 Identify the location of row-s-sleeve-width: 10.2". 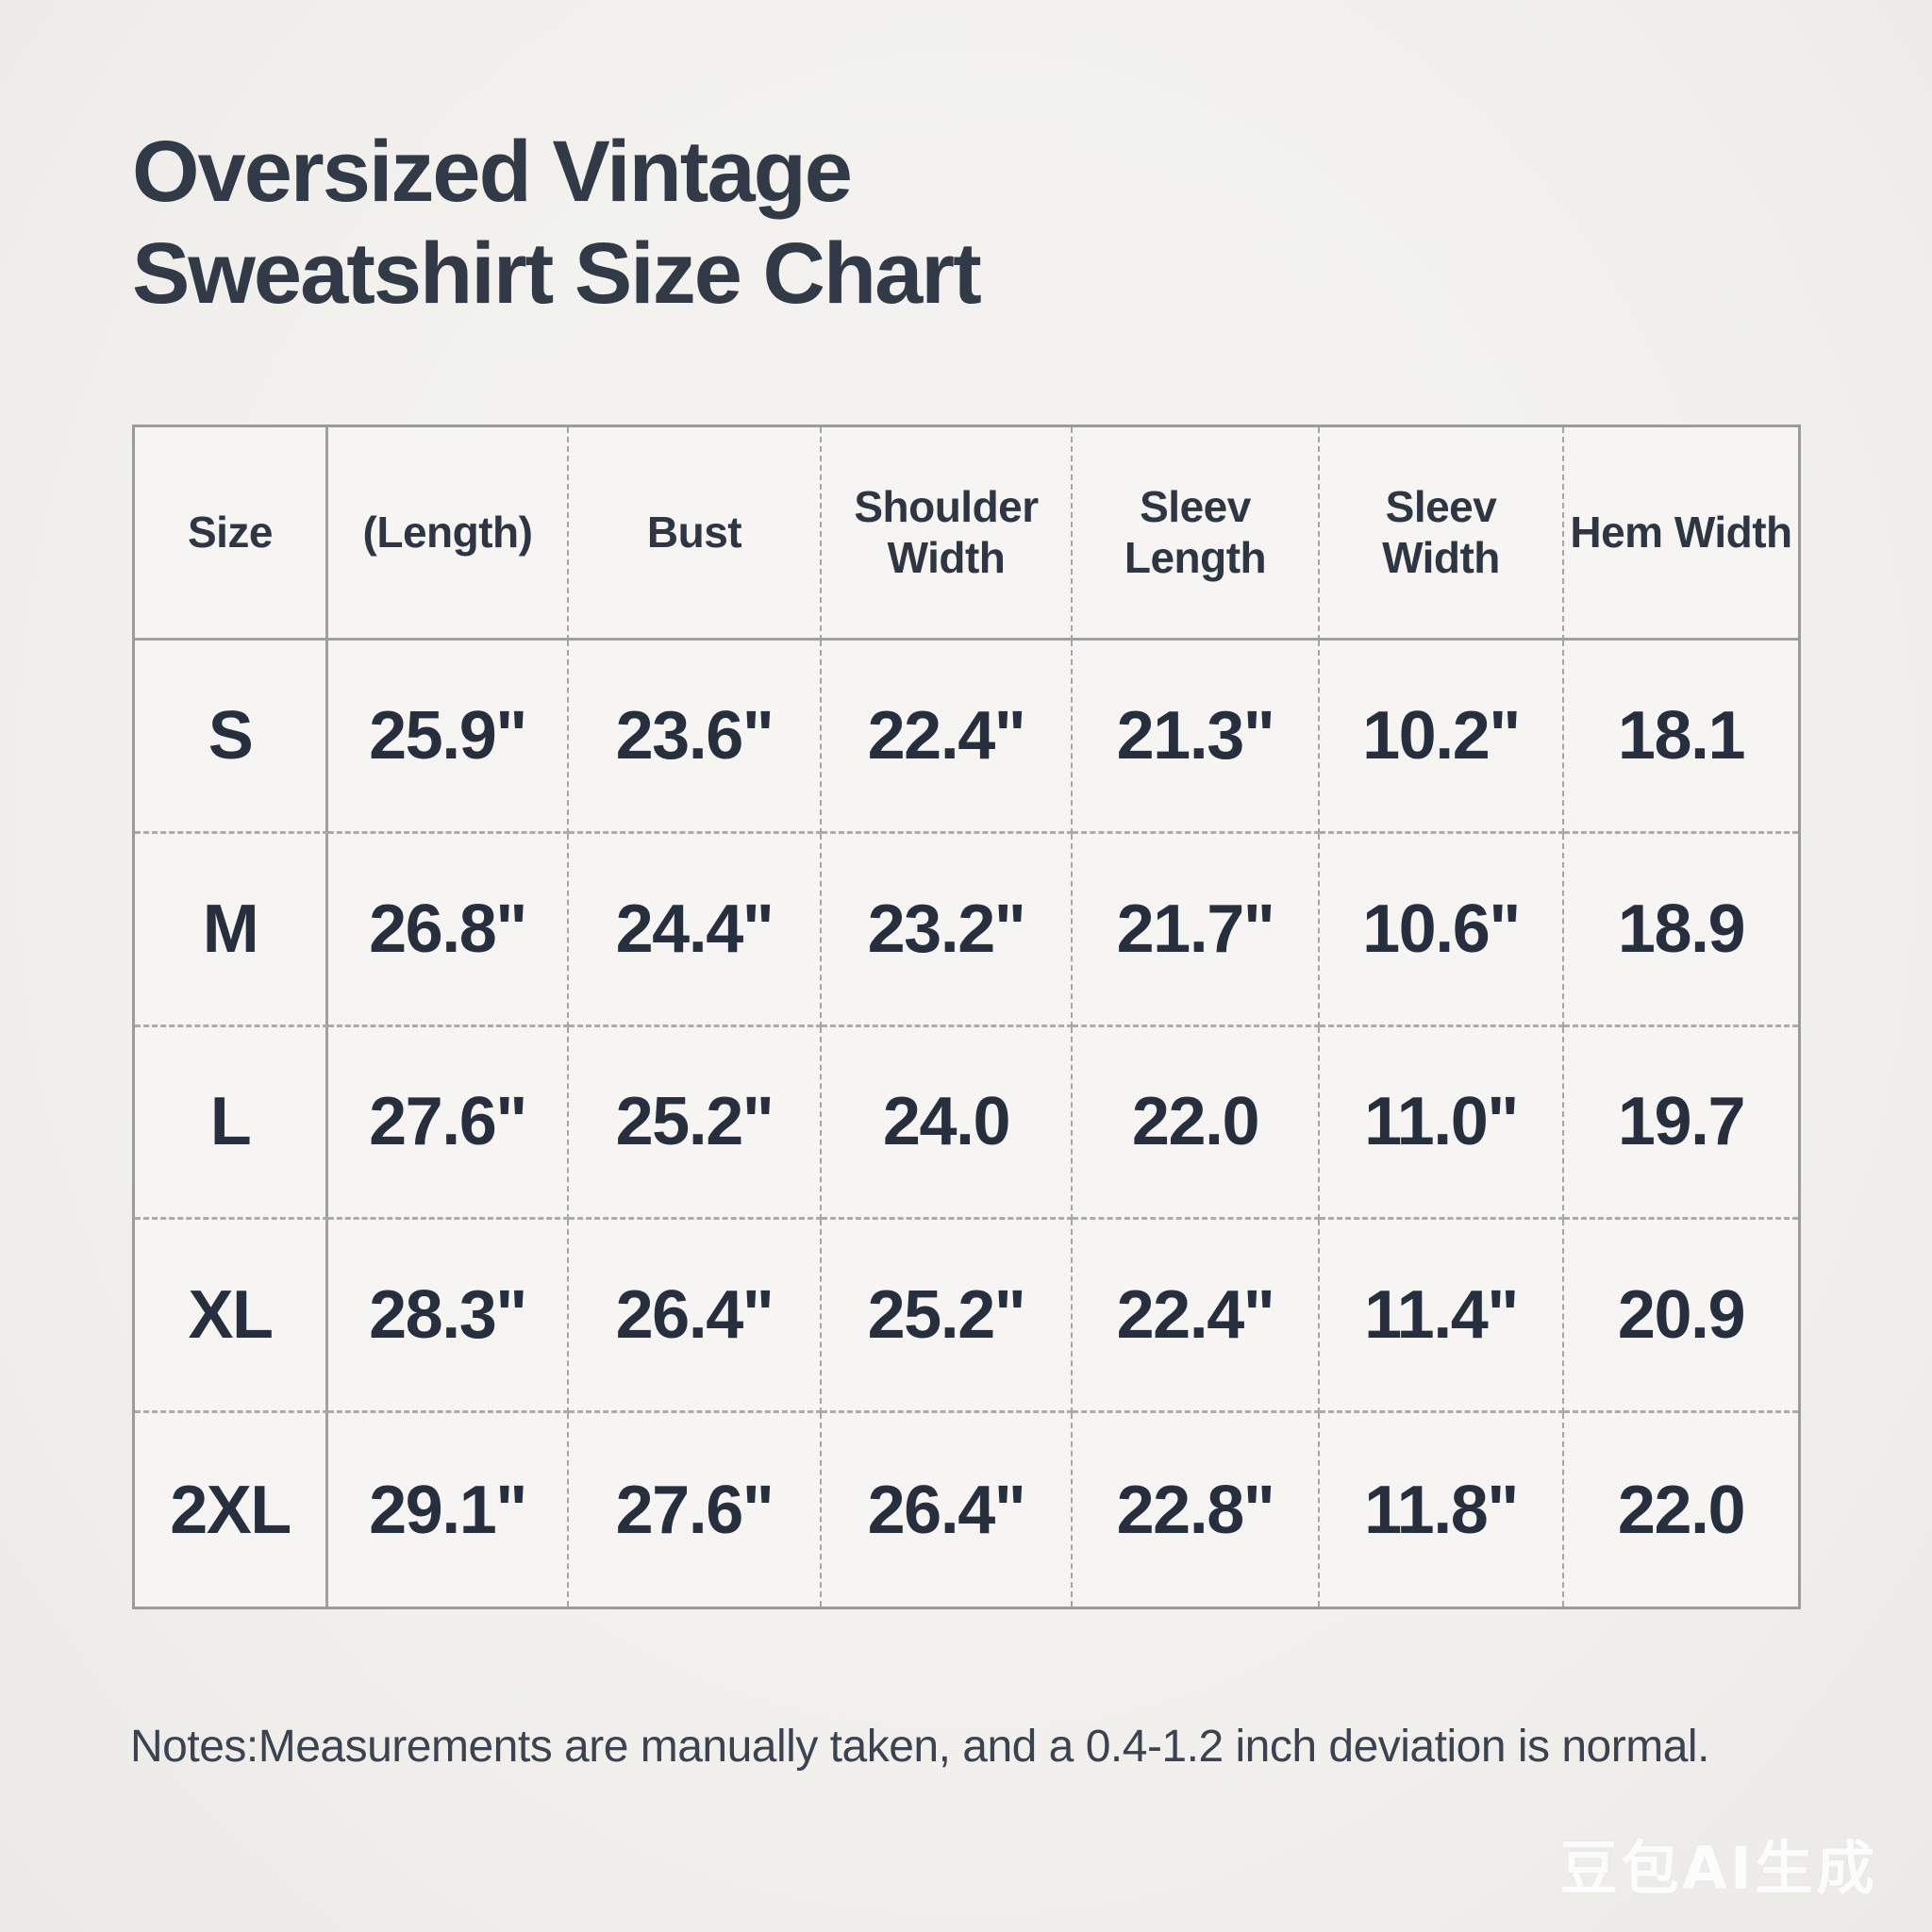
(1442, 737).